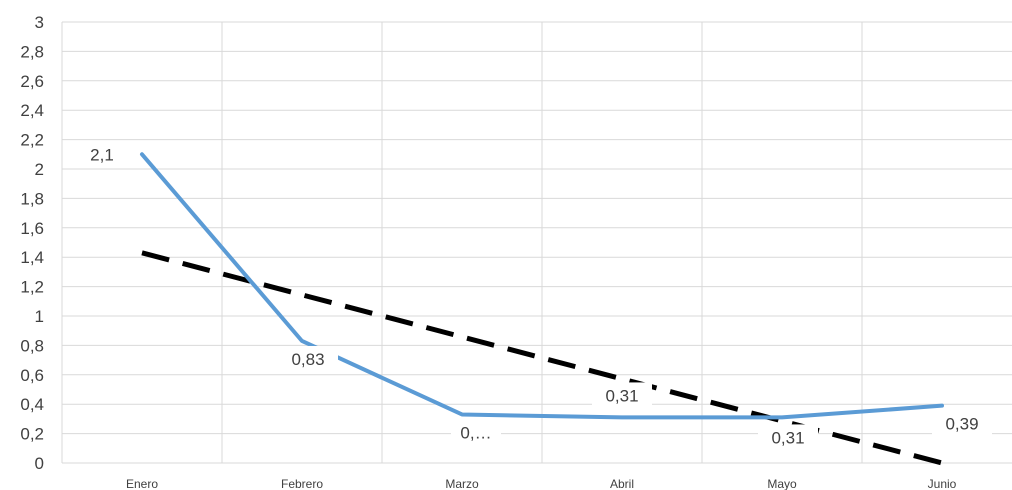 The image size is (1012, 490). Describe the element at coordinates (32, 375) in the screenshot. I see `y-tick-label: 0,6` at that location.